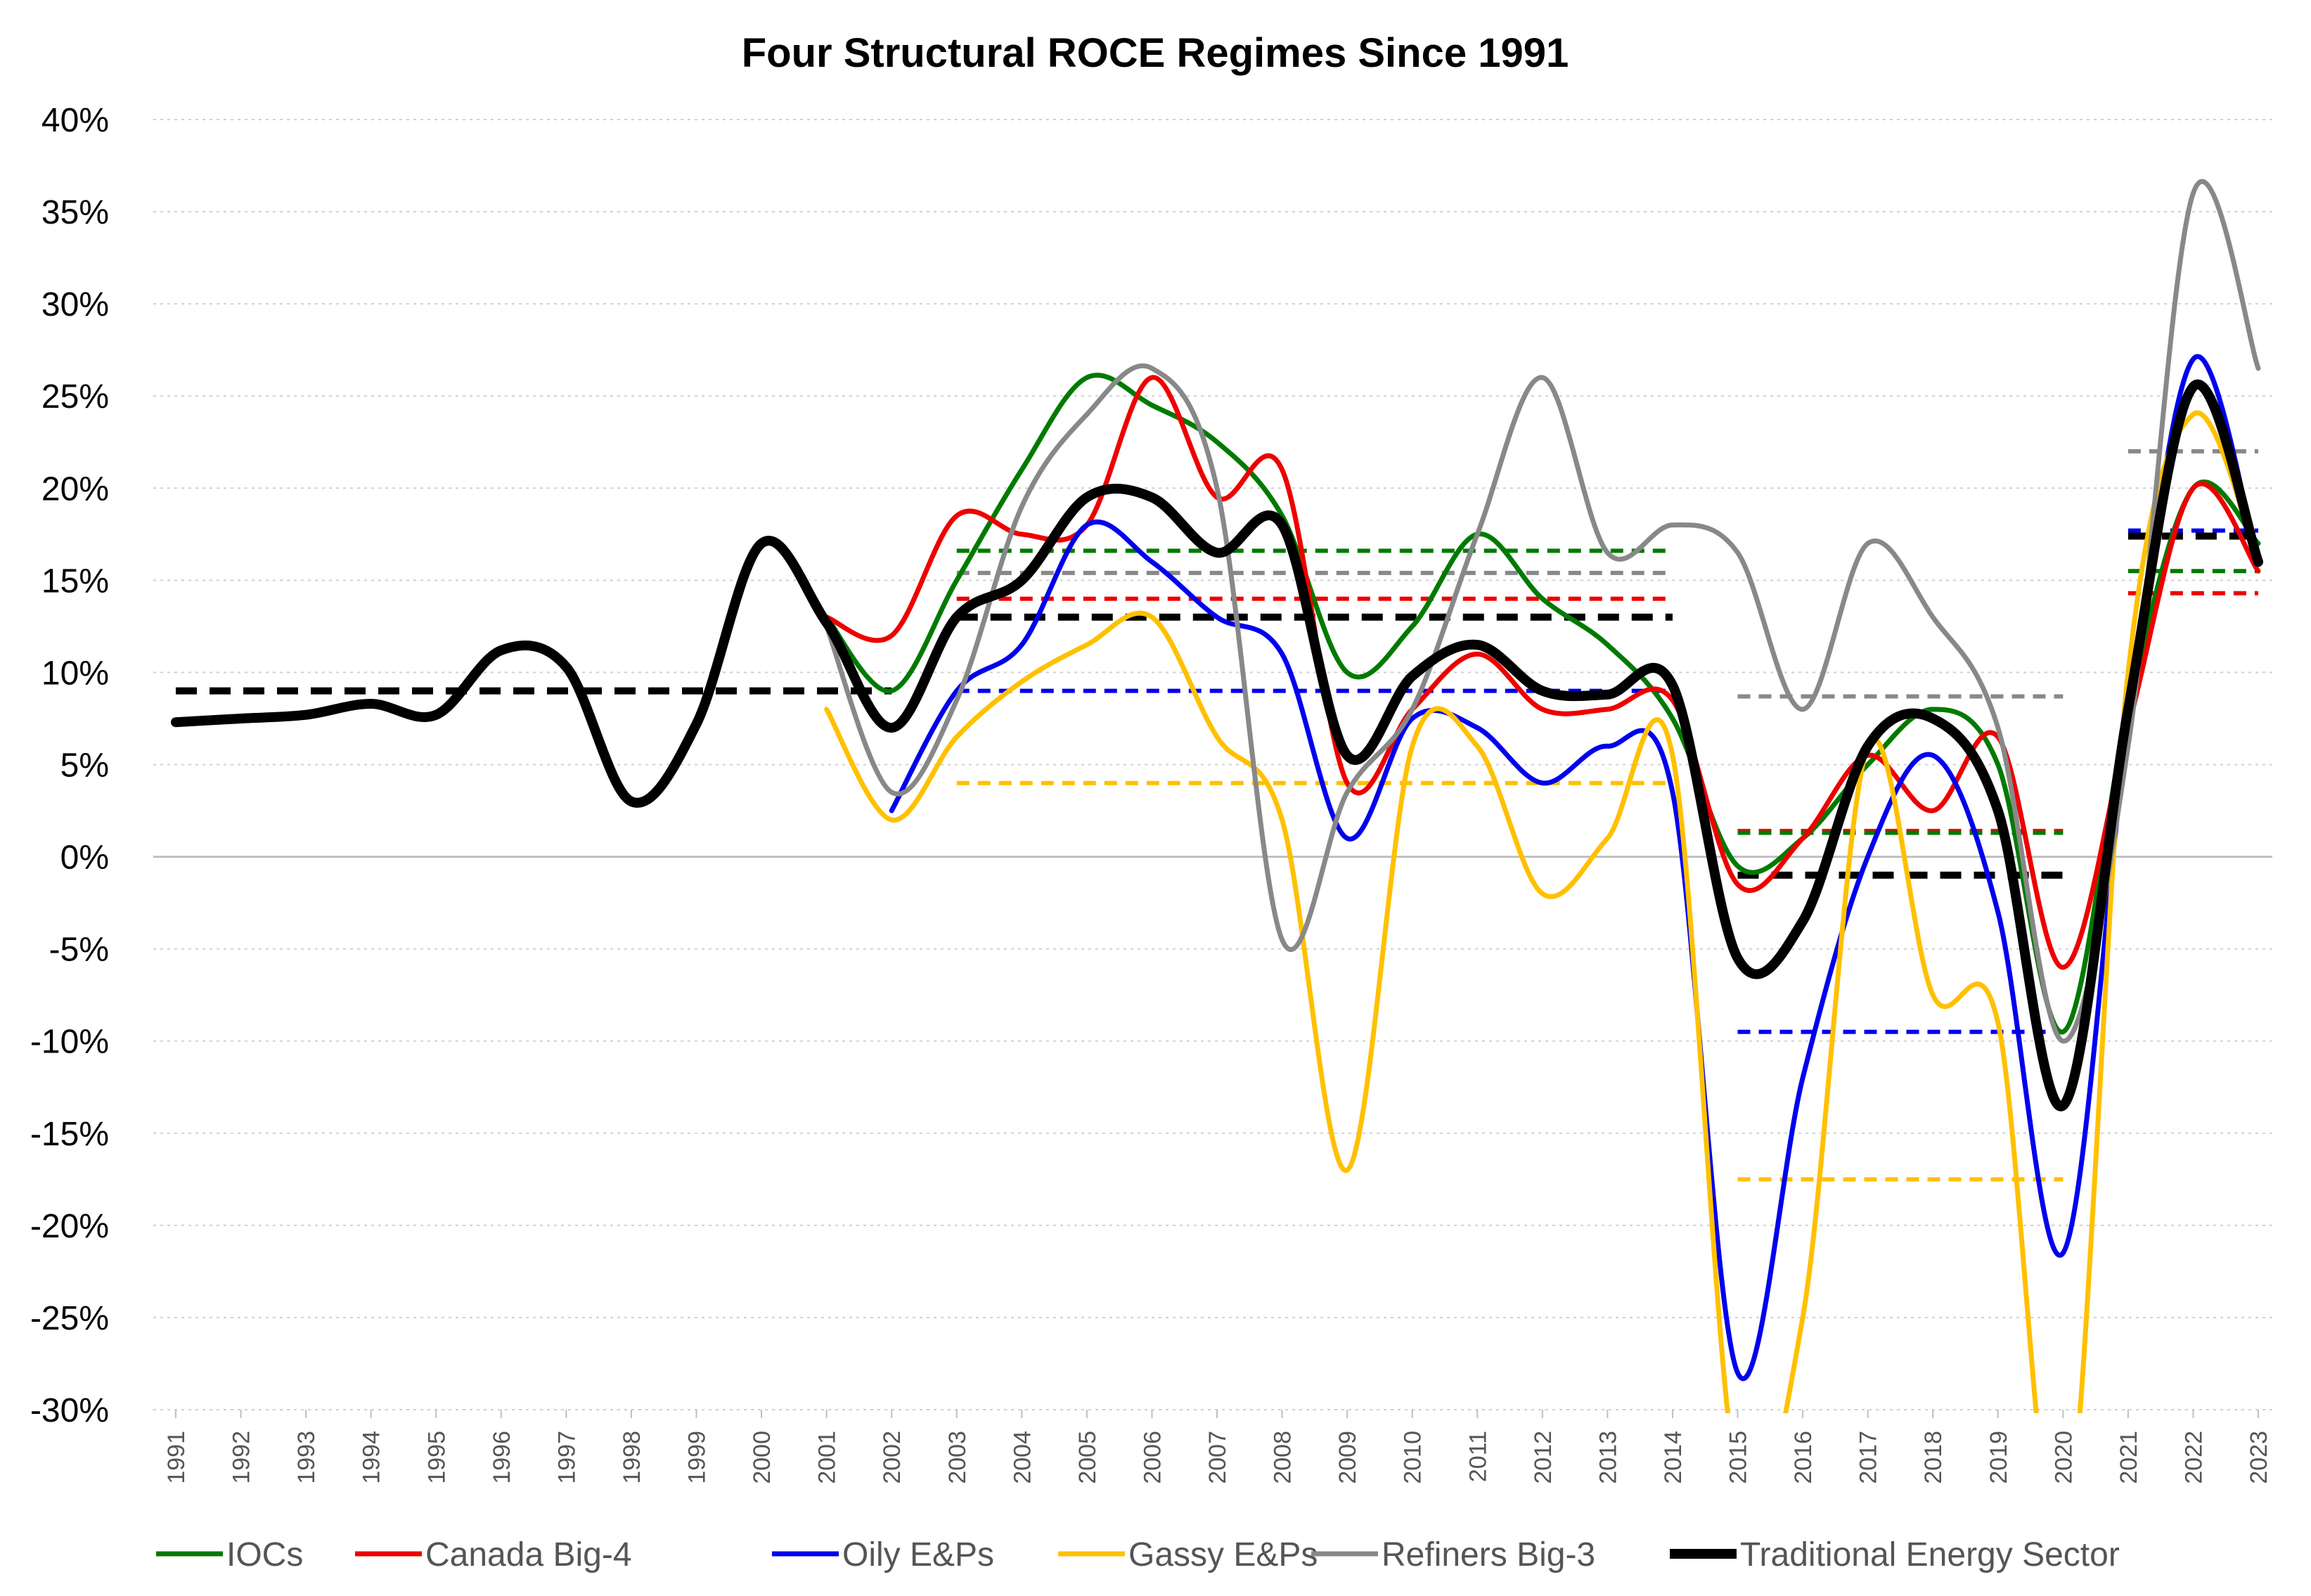 This screenshot has width=2311, height=1596. What do you see at coordinates (79, 950) in the screenshot?
I see `y-tick-label: -5%` at bounding box center [79, 950].